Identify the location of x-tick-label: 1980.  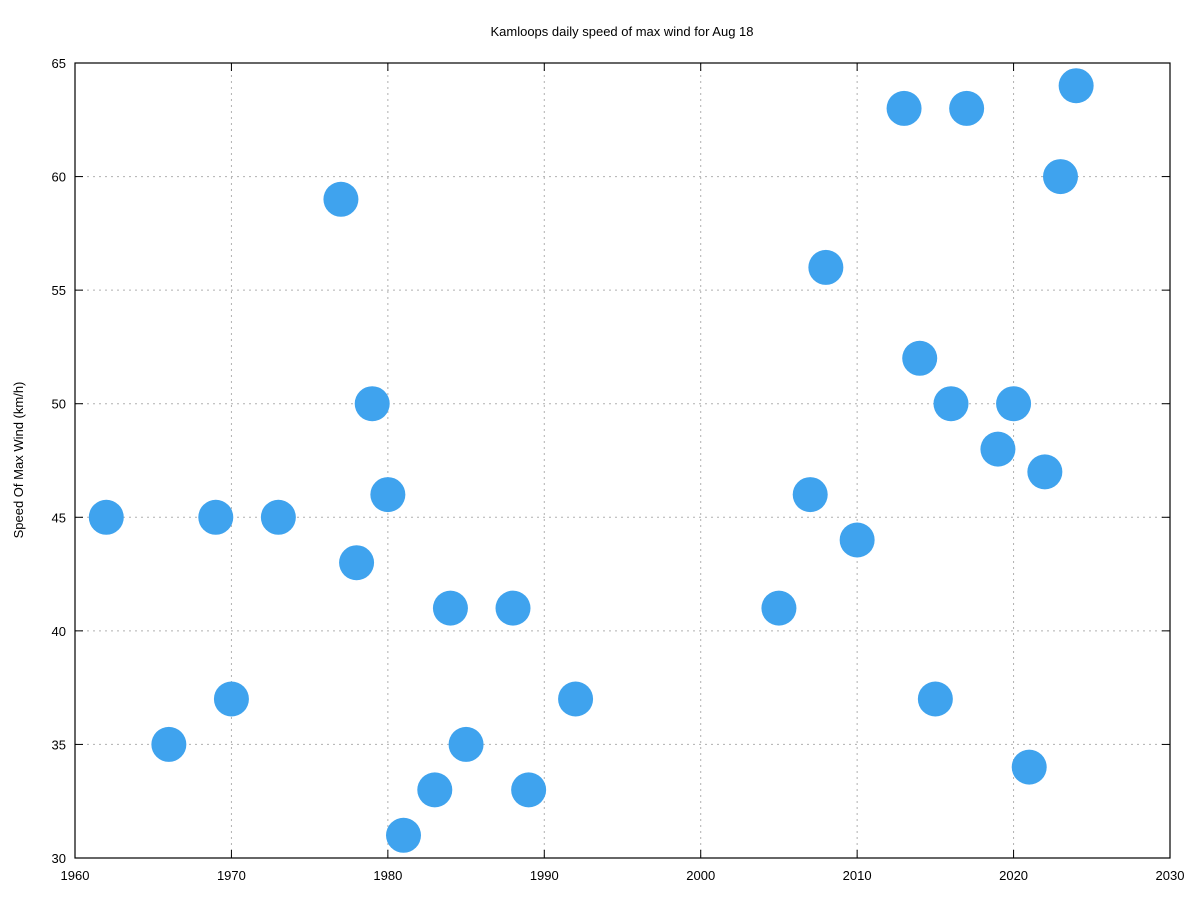
(387, 875).